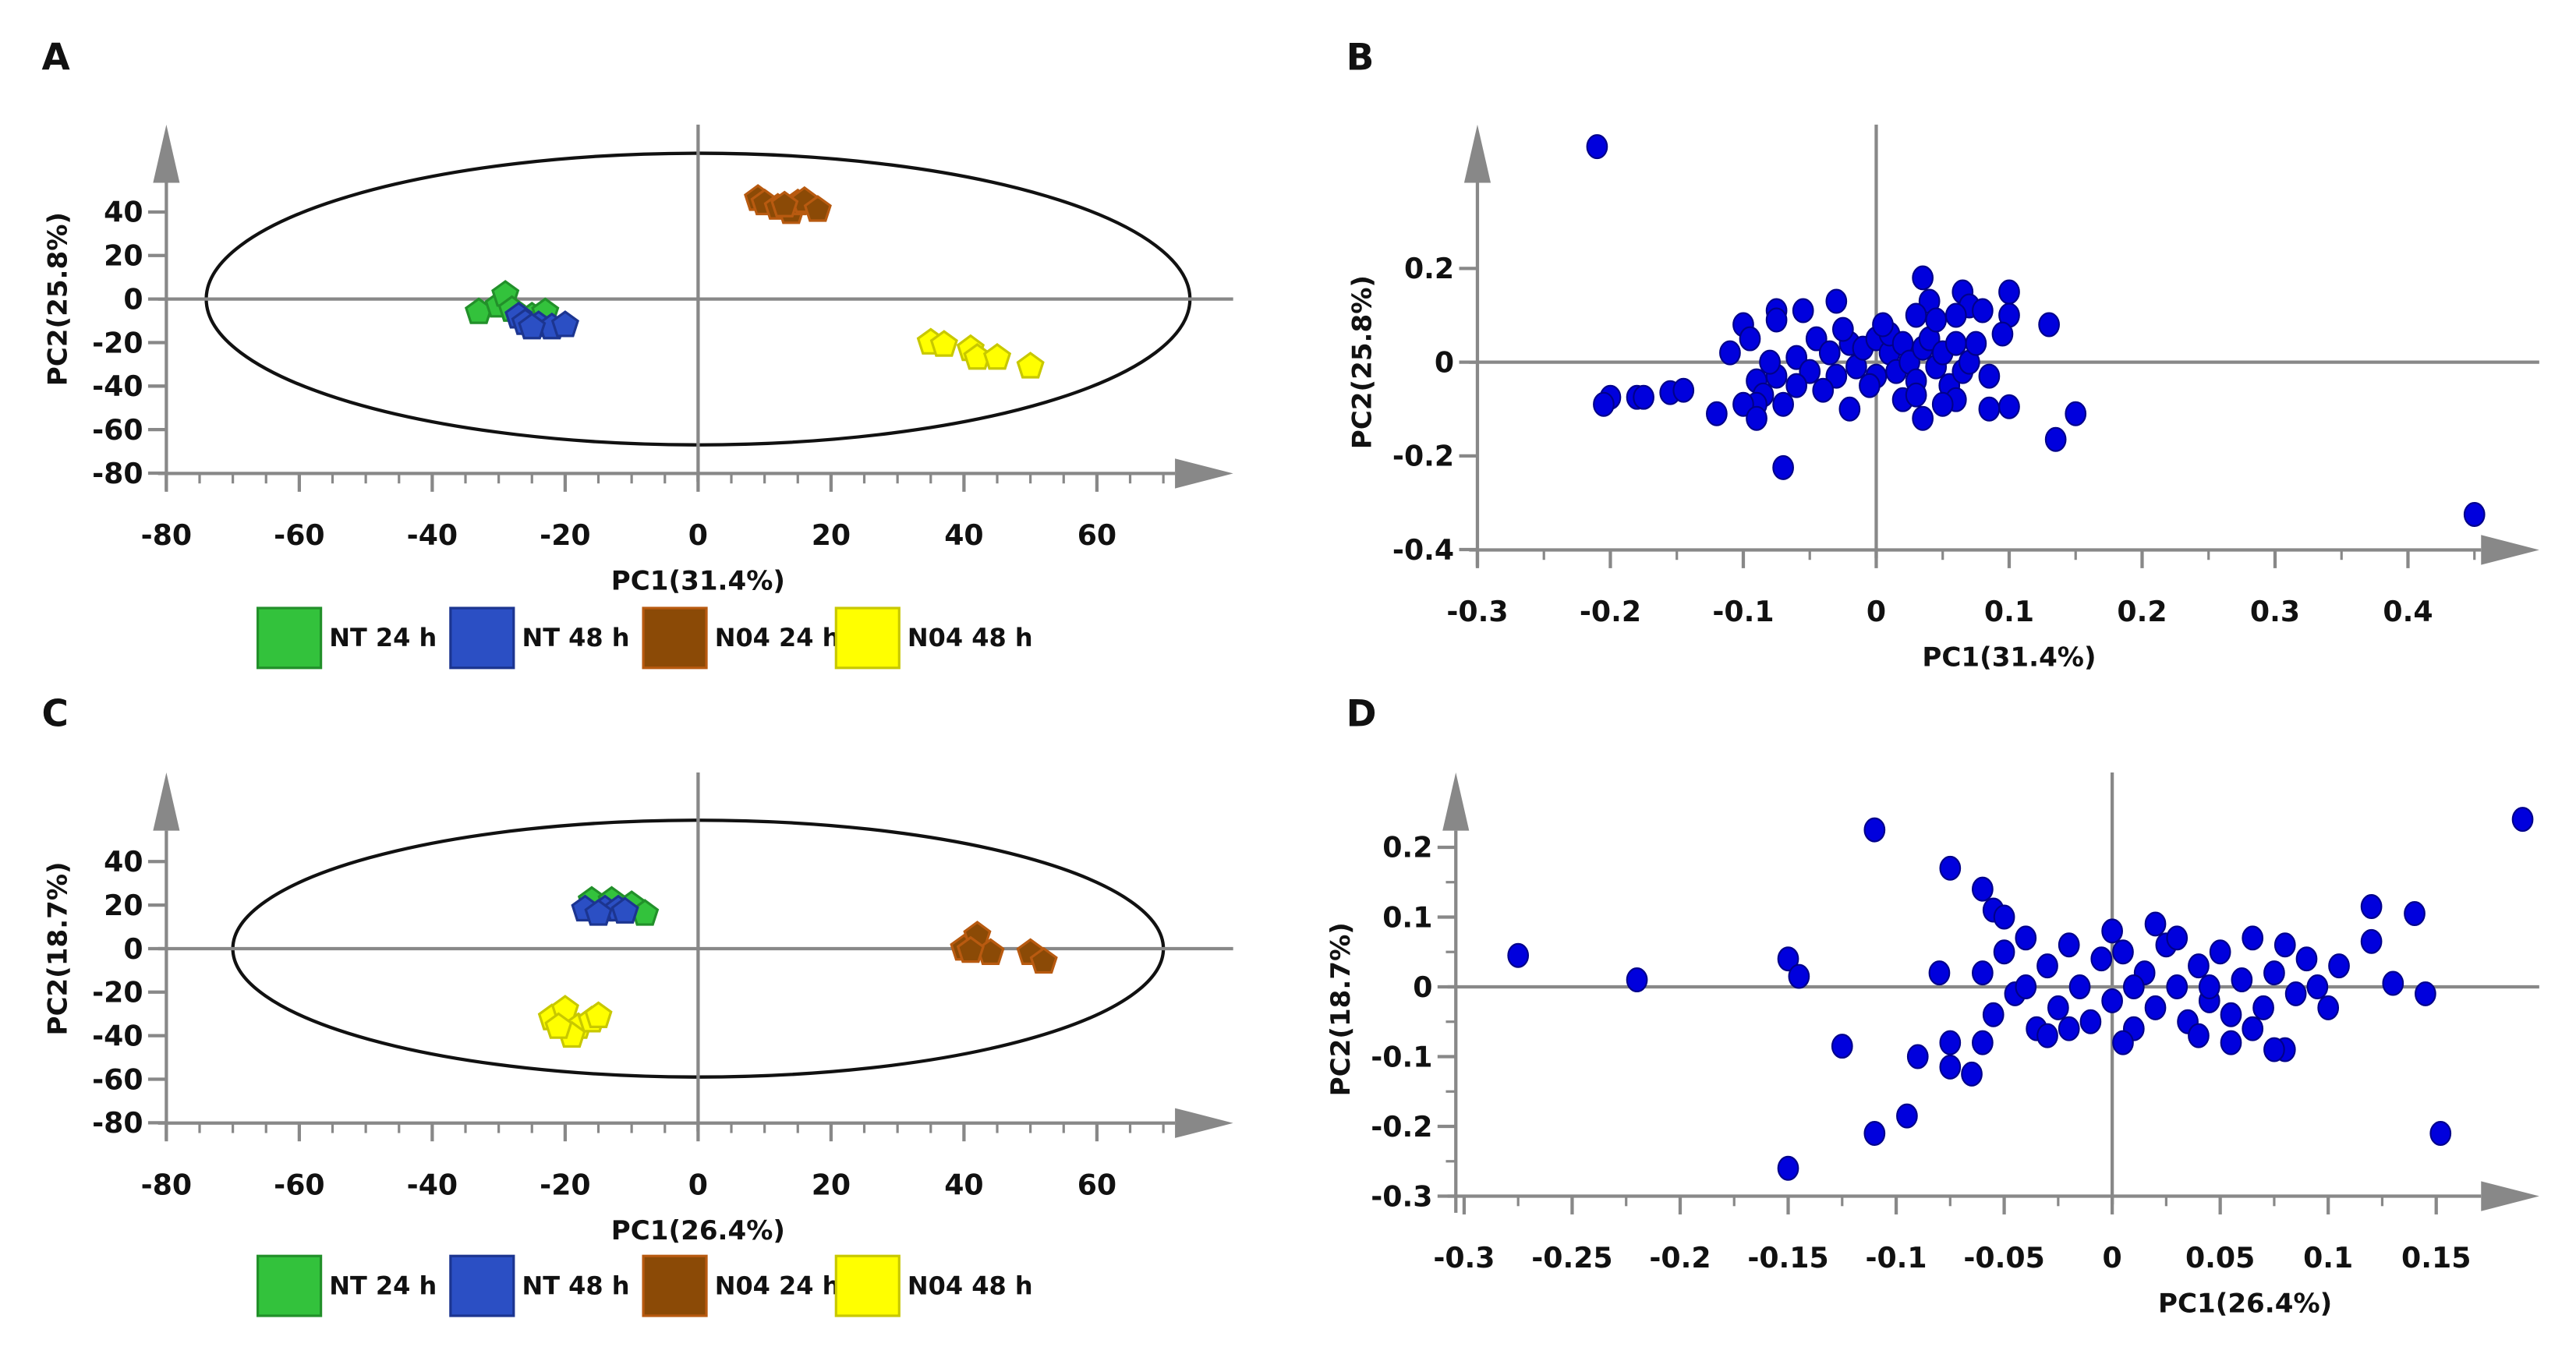 The height and width of the screenshot is (1354, 2576). Describe the element at coordinates (1362, 362) in the screenshot. I see `y-axis-label: PC2(25.8%)` at that location.